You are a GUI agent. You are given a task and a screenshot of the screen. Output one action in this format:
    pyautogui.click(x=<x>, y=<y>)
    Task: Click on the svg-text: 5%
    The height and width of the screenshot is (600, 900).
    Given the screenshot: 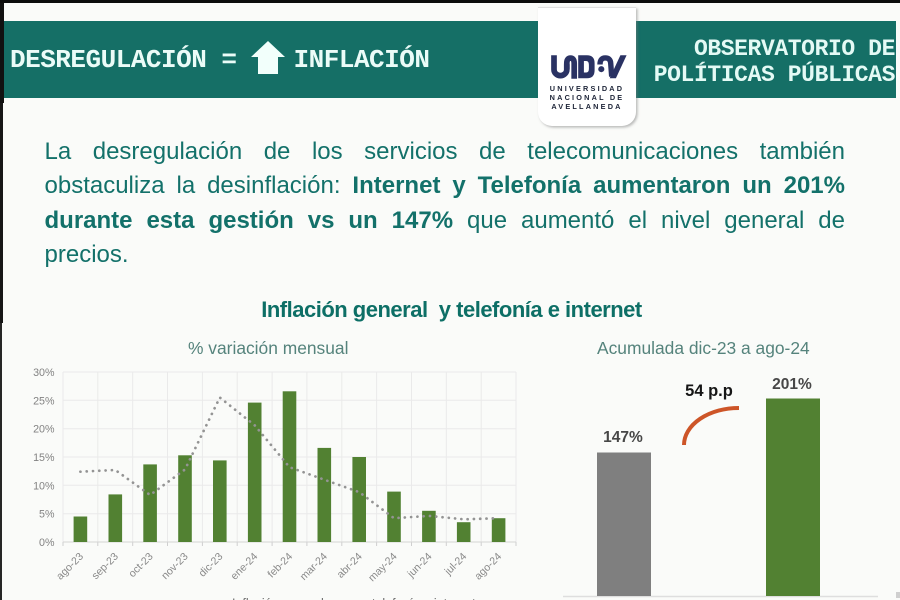 What is the action you would take?
    pyautogui.click(x=47, y=515)
    